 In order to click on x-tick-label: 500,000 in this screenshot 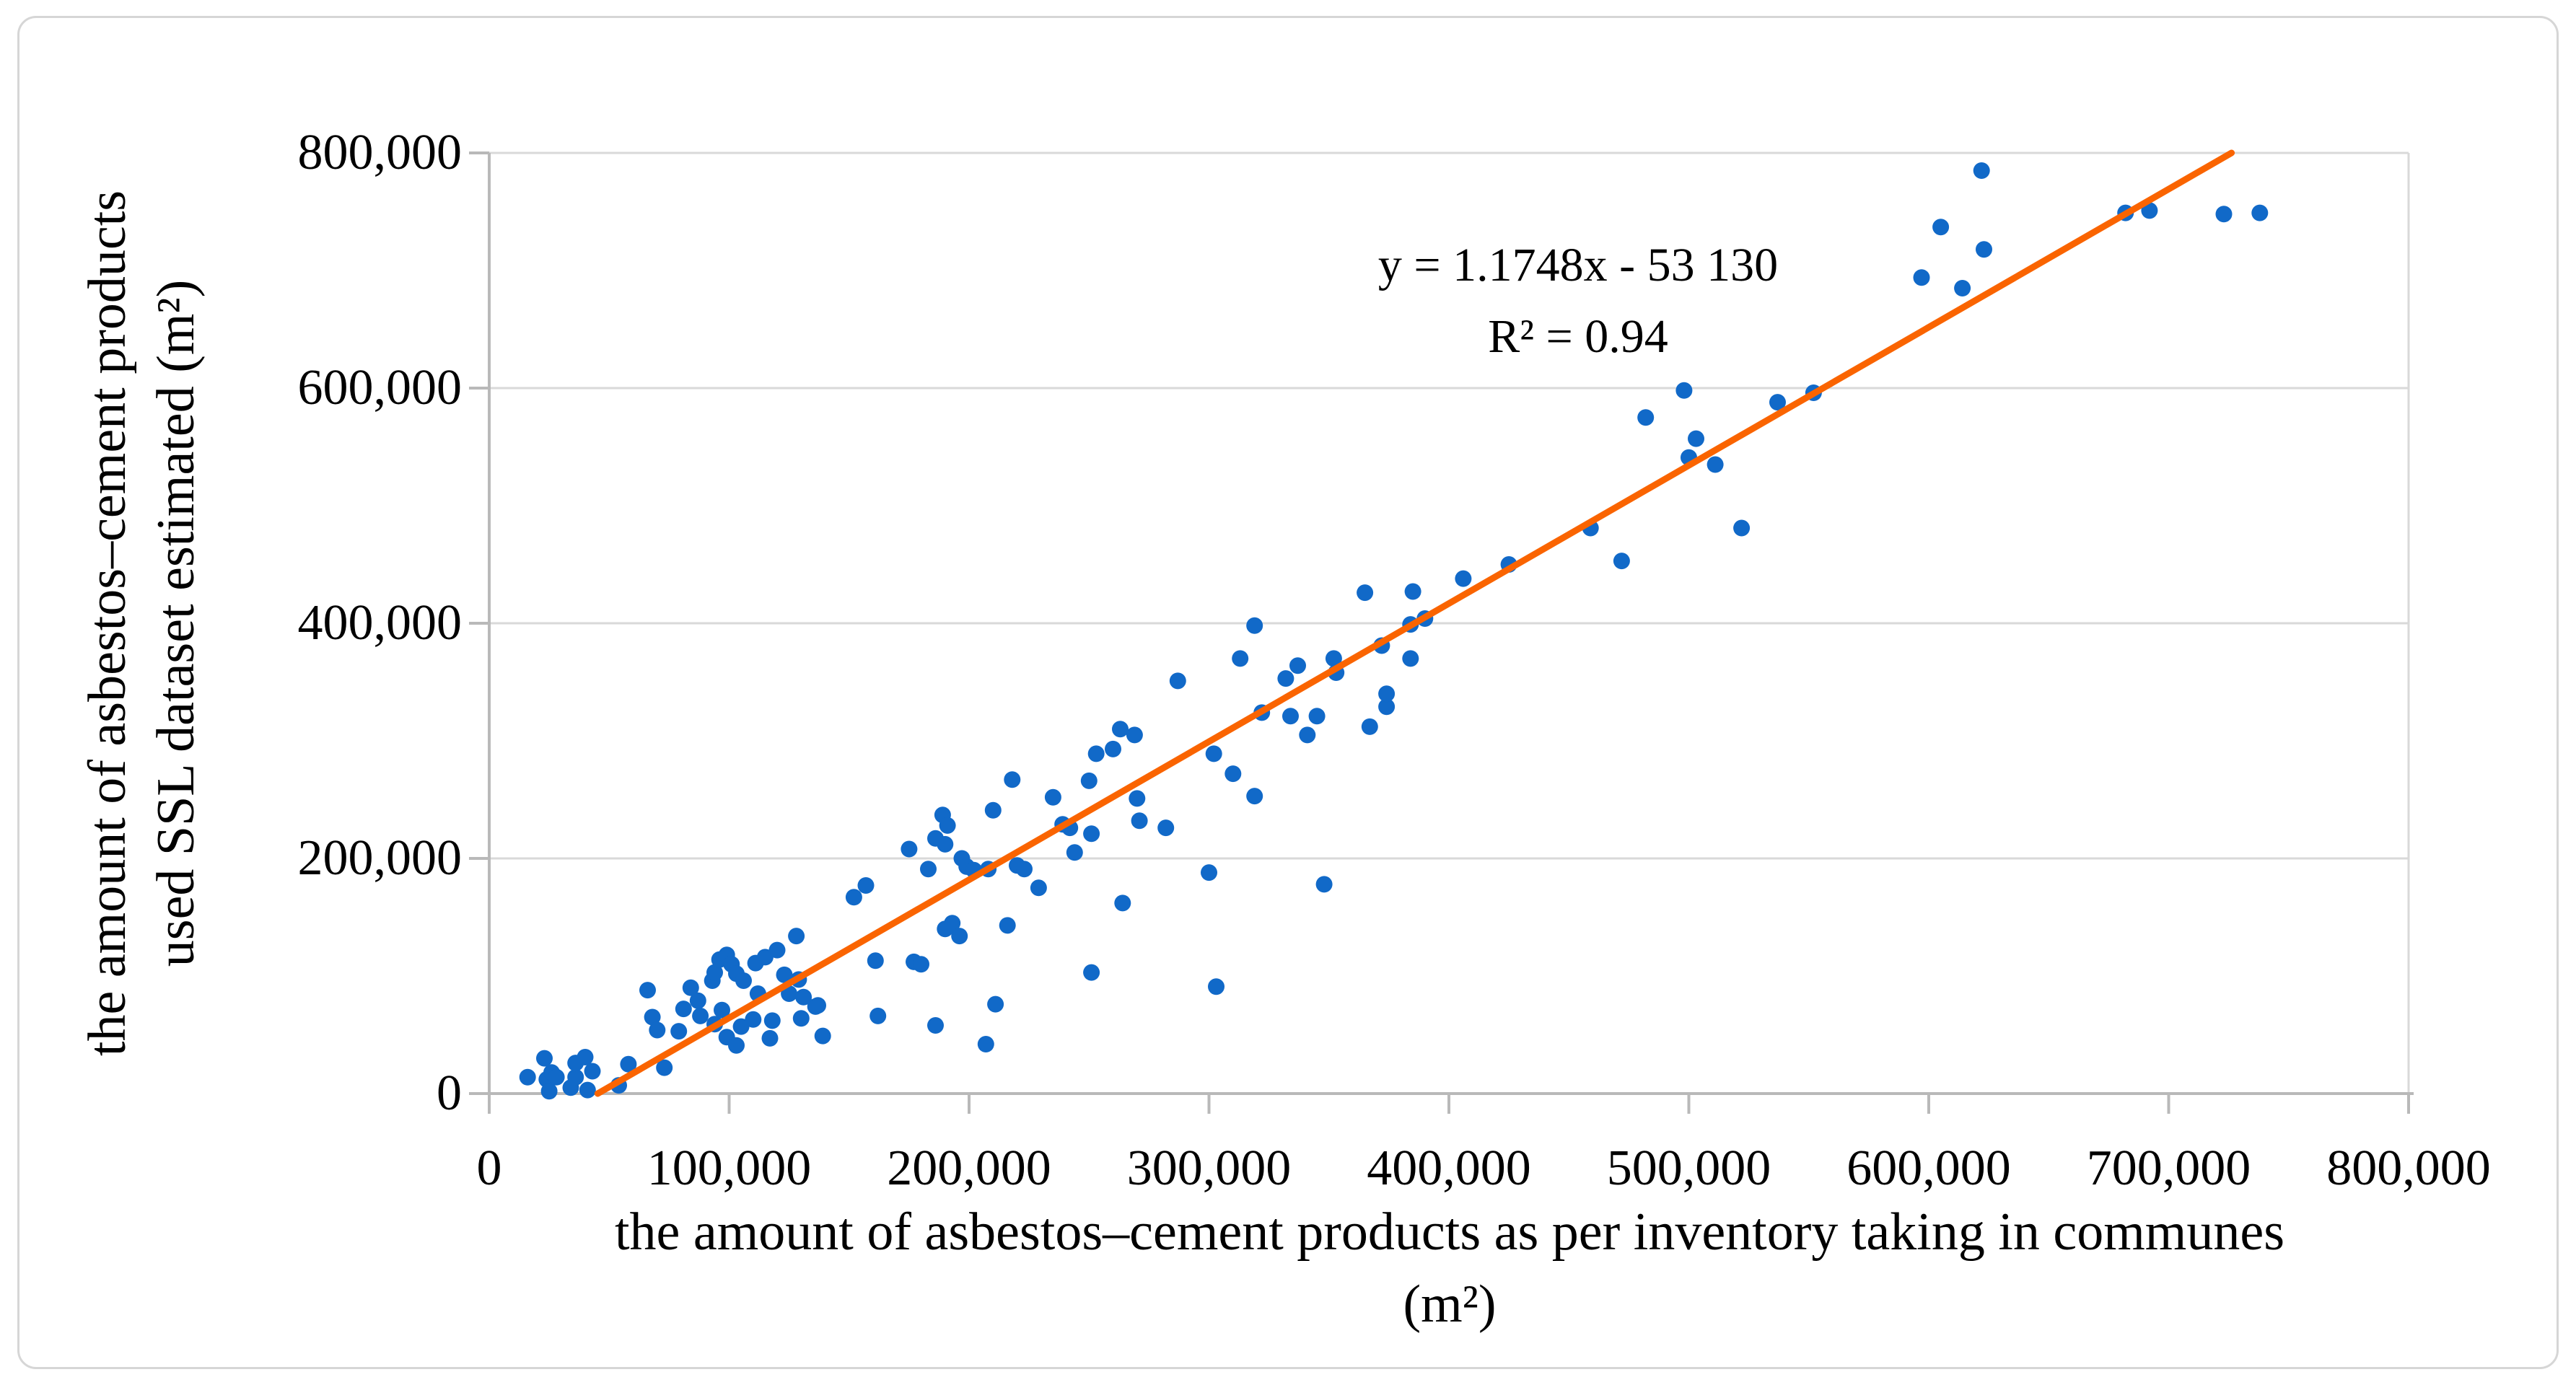, I will do `click(1689, 1168)`.